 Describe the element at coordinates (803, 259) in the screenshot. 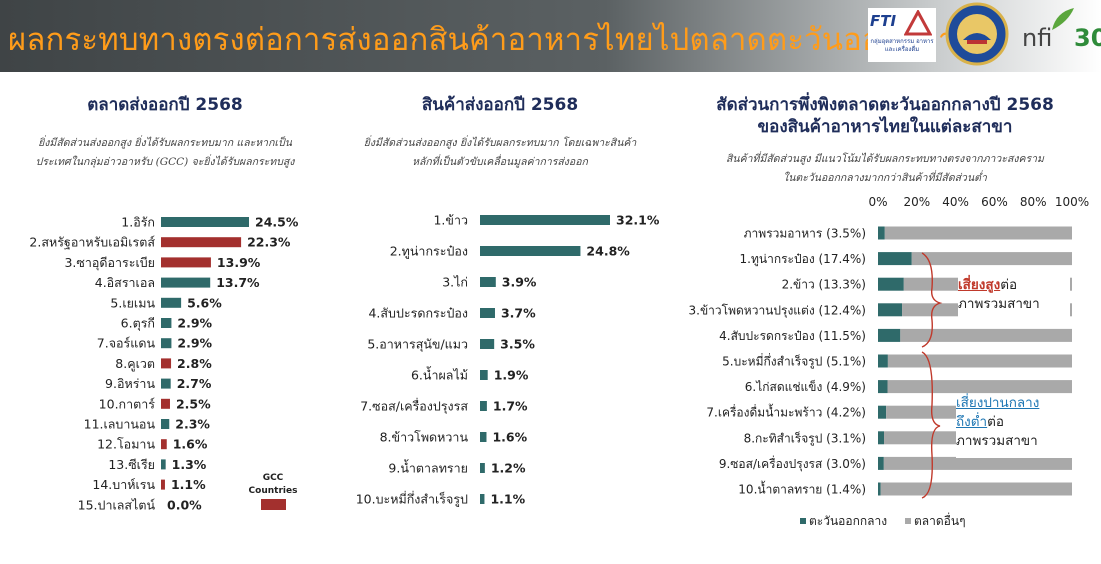

I see `dependency-label: 1.ทูน่ากระป๋อง (17.4%)` at that location.